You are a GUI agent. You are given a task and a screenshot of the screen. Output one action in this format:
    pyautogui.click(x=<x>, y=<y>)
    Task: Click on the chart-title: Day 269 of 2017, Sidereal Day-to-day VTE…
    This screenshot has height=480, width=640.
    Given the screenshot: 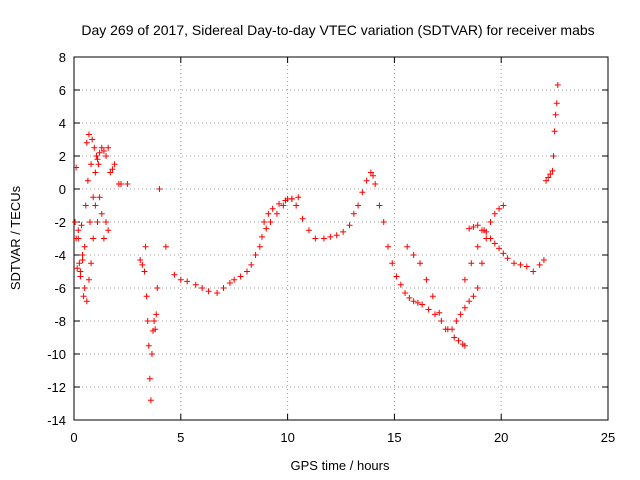 What is the action you would take?
    pyautogui.click(x=337, y=30)
    